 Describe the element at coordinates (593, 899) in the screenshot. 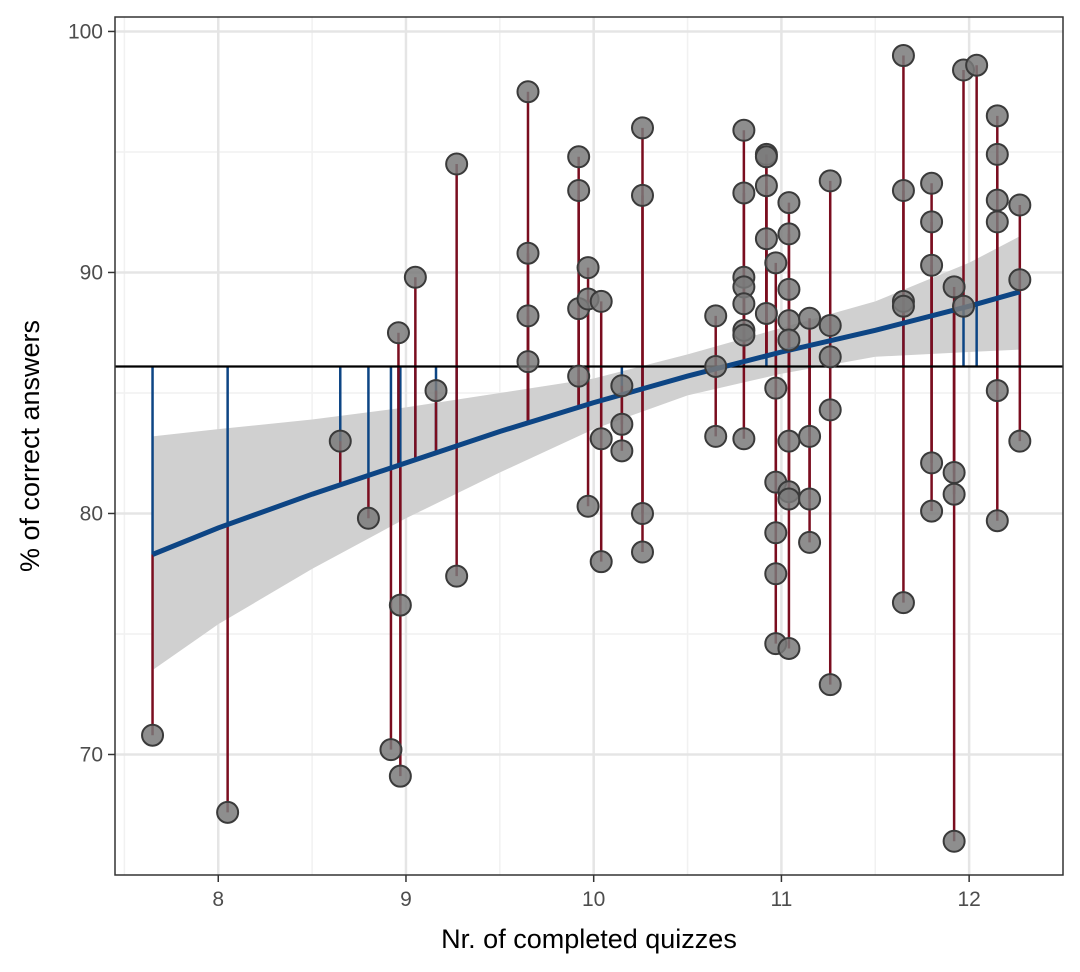

I see `x-tick-label: 10` at that location.